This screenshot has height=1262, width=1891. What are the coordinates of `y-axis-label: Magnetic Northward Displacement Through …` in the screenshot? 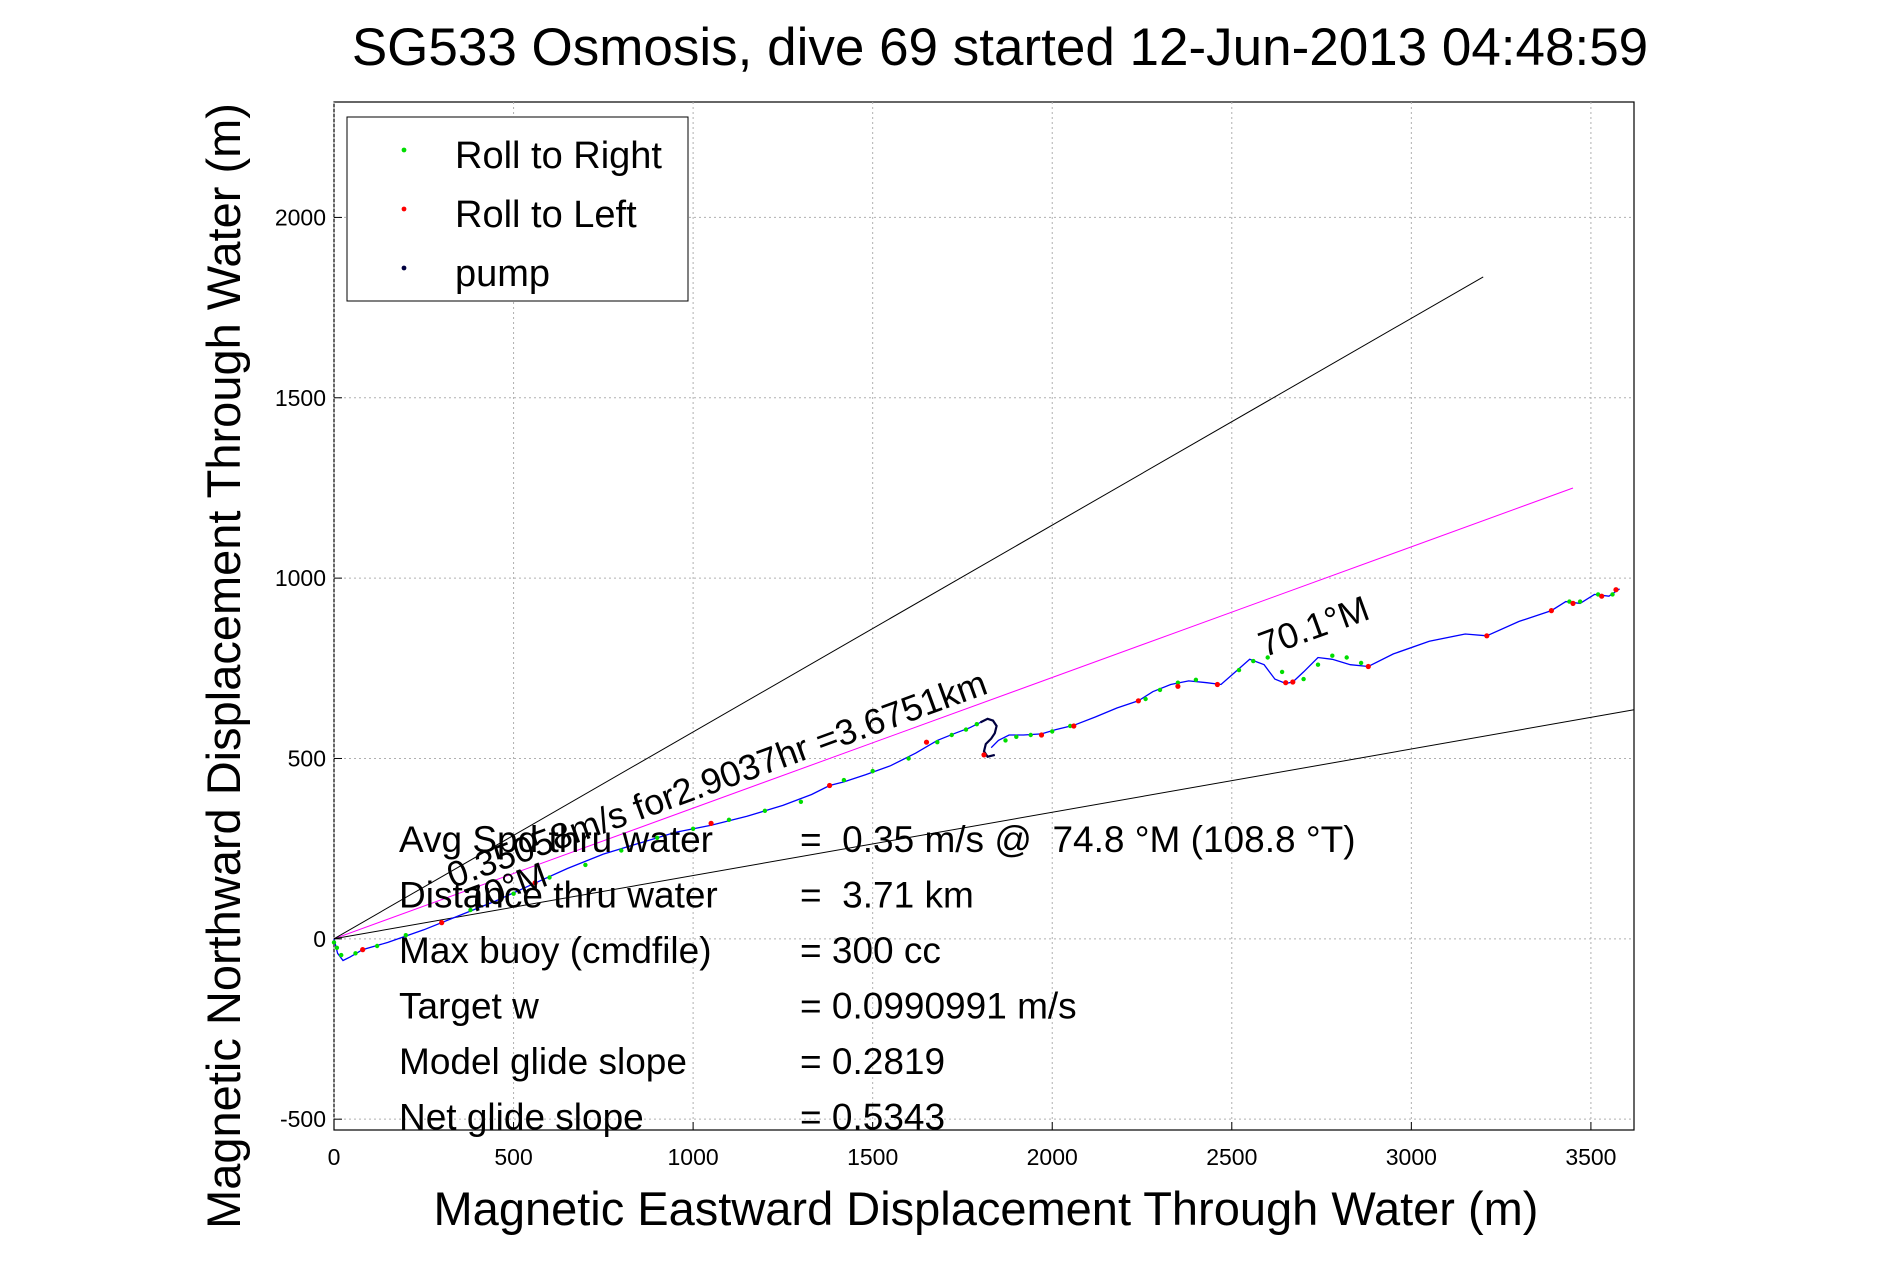 It's located at (223, 666).